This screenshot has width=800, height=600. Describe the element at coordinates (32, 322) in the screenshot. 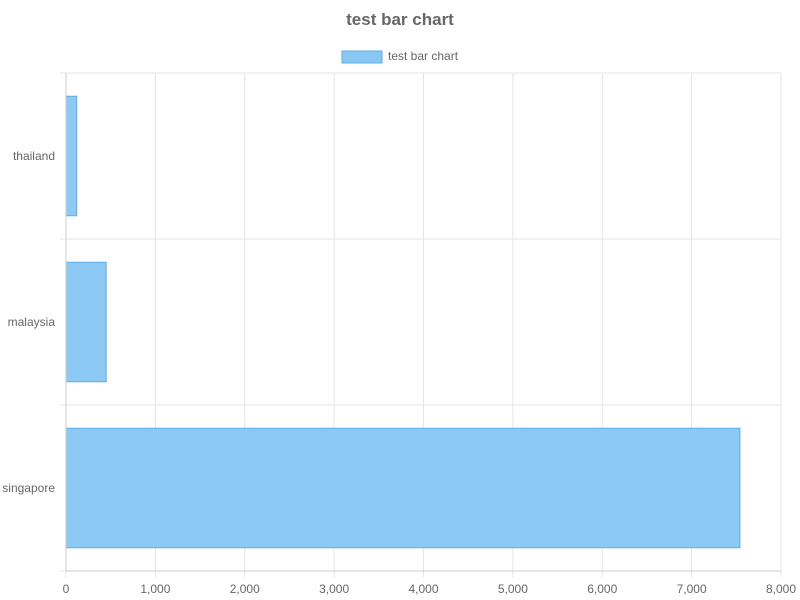

I see `y-tick-label-malaysia: malaysia` at that location.